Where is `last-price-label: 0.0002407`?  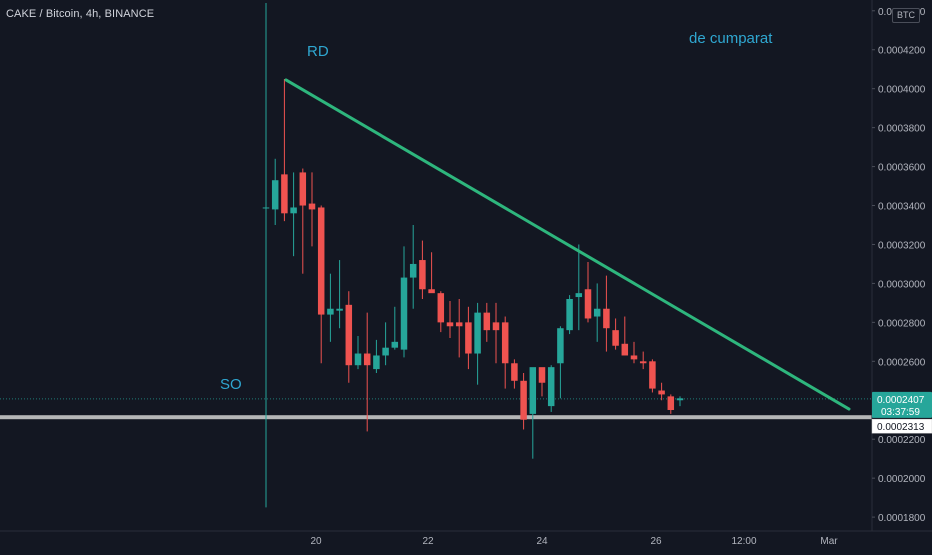
last-price-label: 0.0002407 is located at coordinates (901, 400).